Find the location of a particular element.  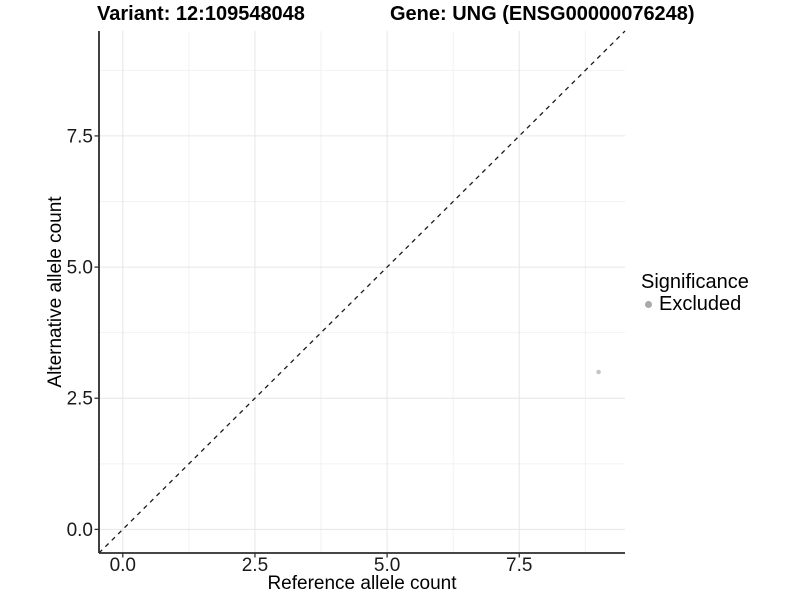

y-axis-title: Alternative allele count is located at coordinates (55, 292).